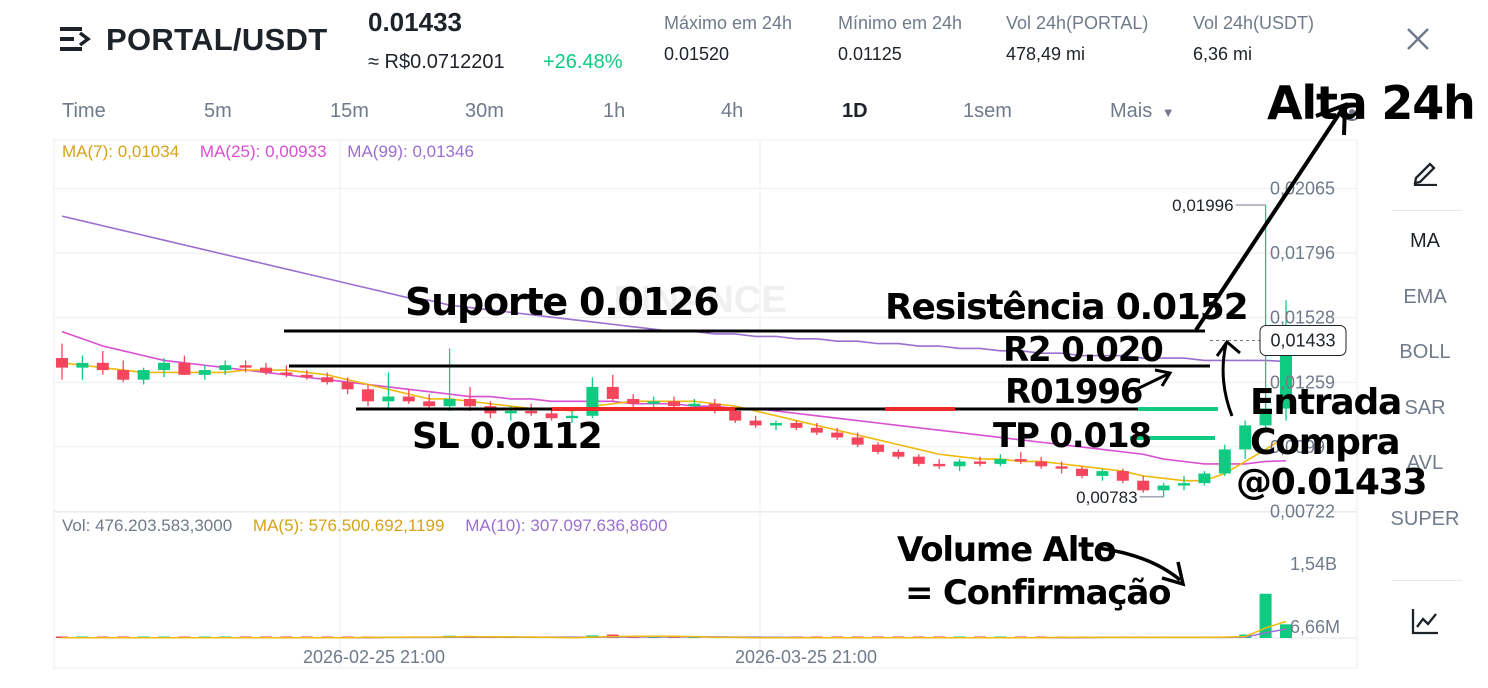  Describe the element at coordinates (436, 62) in the screenshot. I see `price-brl: ≈ R$0.0712201` at that location.